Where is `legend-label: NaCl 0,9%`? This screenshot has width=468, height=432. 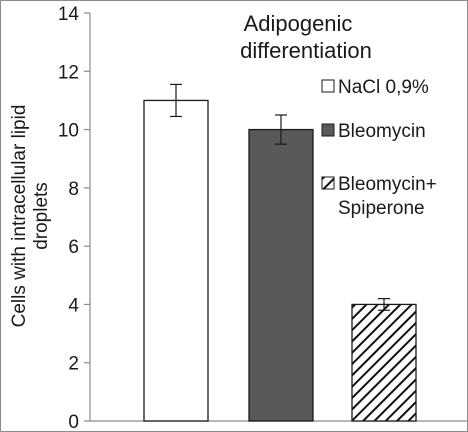
legend-label: NaCl 0,9% is located at coordinates (383, 87).